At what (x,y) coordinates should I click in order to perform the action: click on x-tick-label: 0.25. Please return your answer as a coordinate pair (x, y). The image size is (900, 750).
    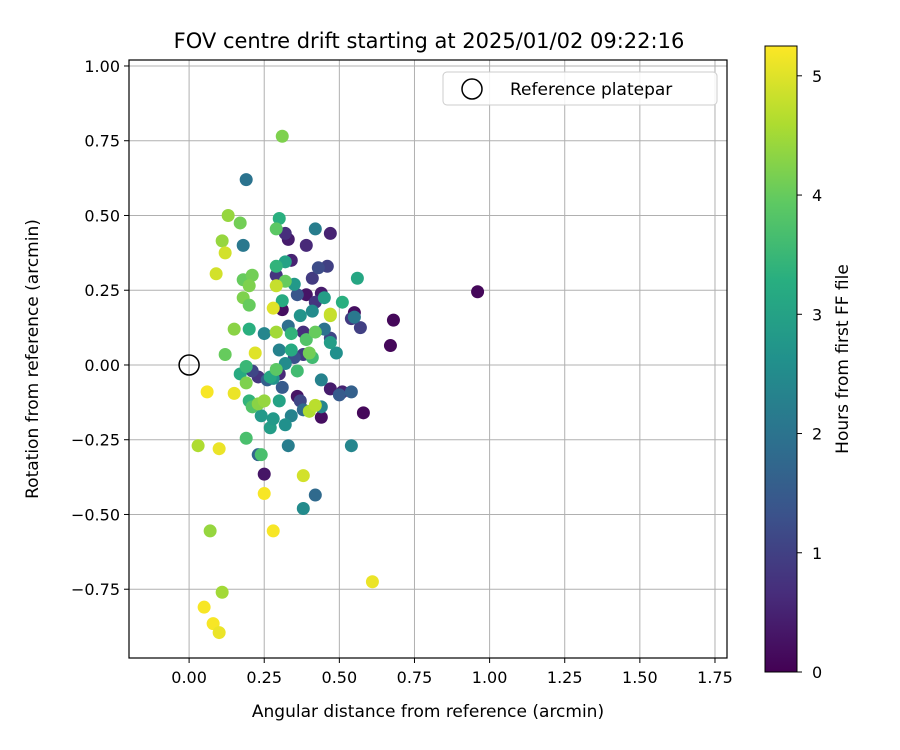
    Looking at the image, I should click on (264, 677).